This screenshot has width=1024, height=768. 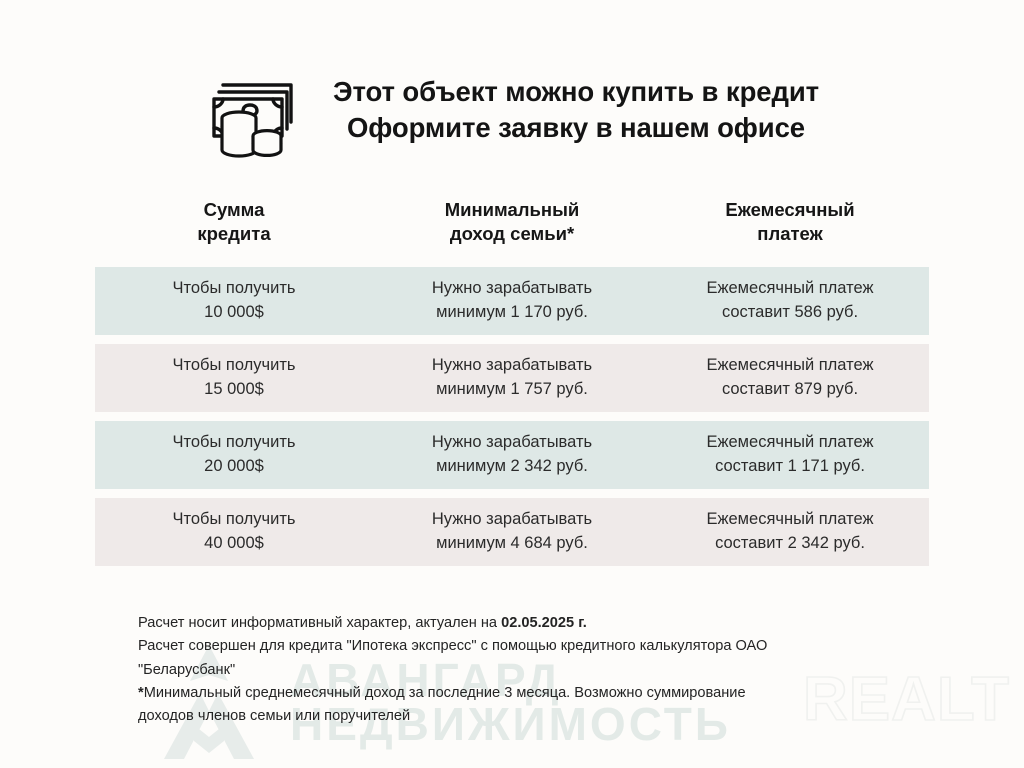 What do you see at coordinates (234, 455) in the screenshot?
I see `row-cell-loan-amount: Чтобы получить 20 000$` at bounding box center [234, 455].